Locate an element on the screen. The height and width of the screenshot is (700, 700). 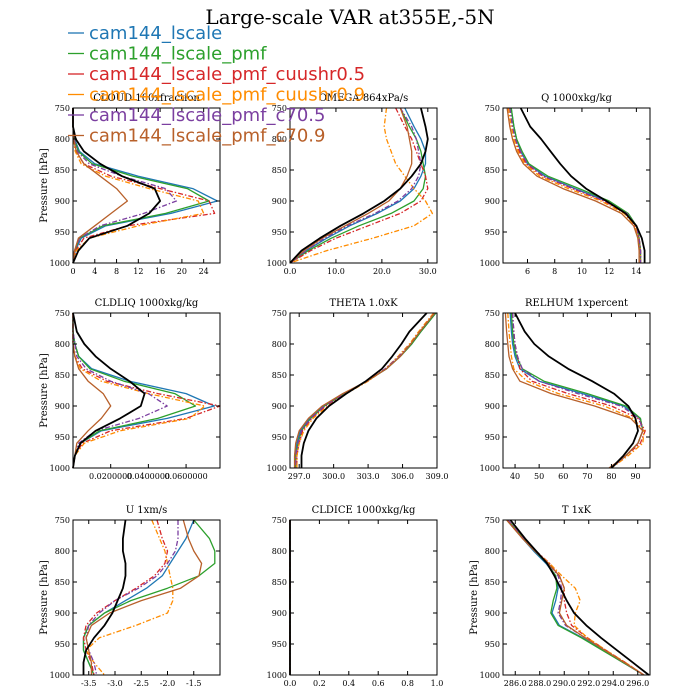
chart-title: RELHUM 1xpercent is located at coordinates (576, 303).